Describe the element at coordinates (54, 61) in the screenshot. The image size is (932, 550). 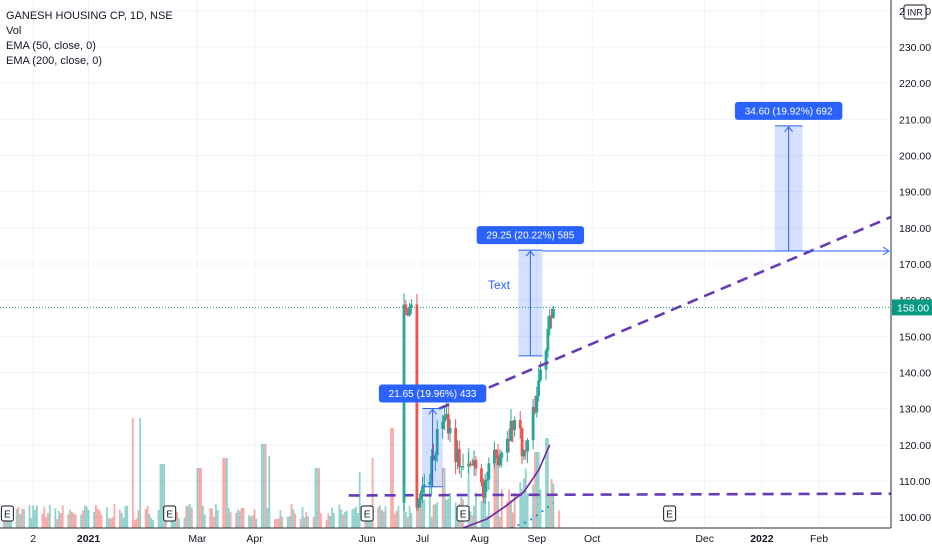
I see `indicator-ema-200: EMA (200, close, 0)` at that location.